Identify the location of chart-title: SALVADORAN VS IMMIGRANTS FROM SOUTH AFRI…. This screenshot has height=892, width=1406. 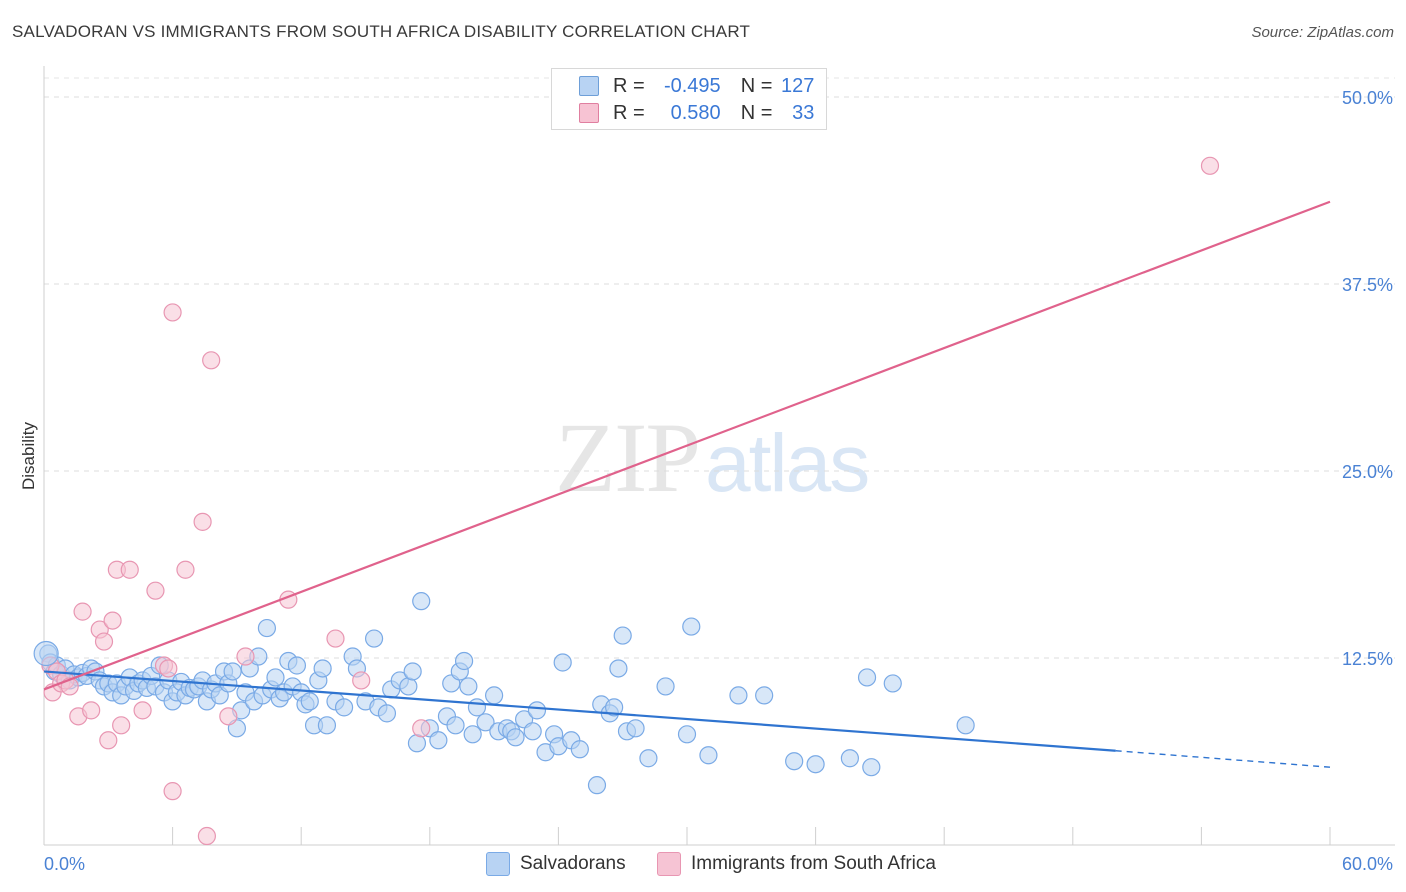
(381, 31).